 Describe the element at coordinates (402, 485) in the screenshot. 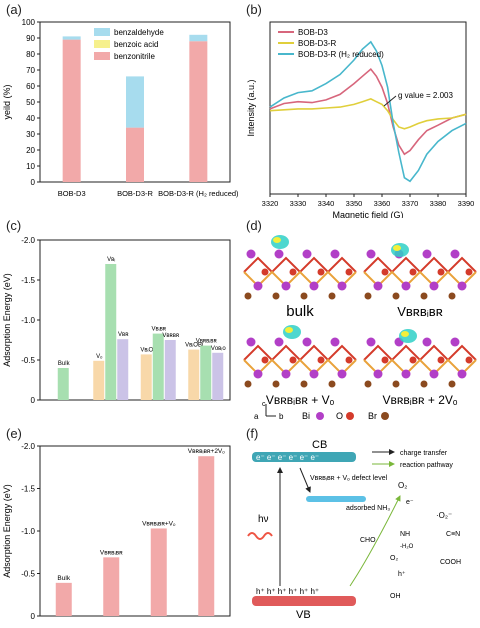

I see `o2-label: O₂` at that location.